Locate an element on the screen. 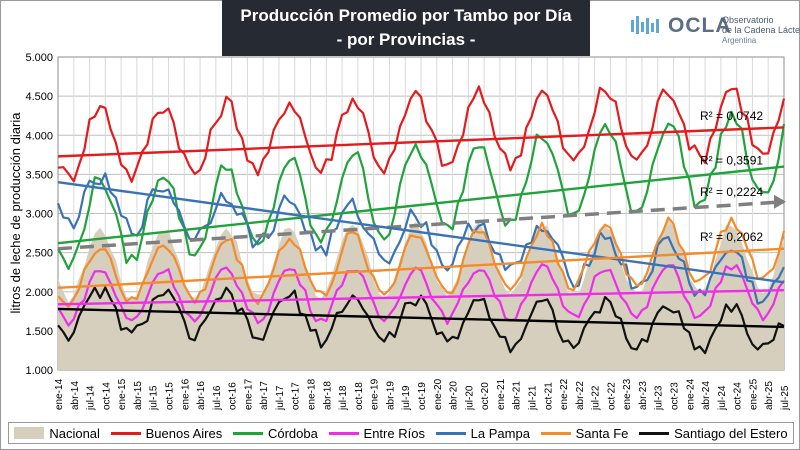 Image resolution: width=800 pixels, height=450 pixels. r-squared-label: R² = 0,0742 is located at coordinates (731, 116).